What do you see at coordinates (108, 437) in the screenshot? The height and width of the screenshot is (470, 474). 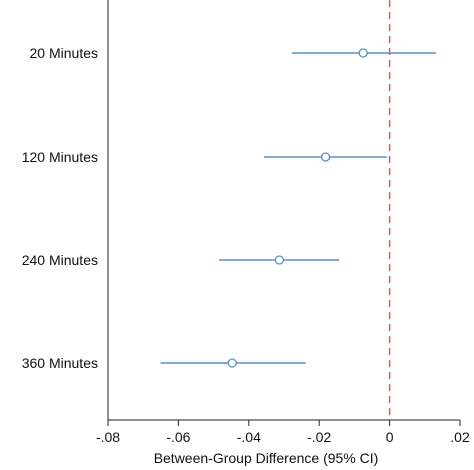 I see `x-tick-label: -.08` at bounding box center [108, 437].